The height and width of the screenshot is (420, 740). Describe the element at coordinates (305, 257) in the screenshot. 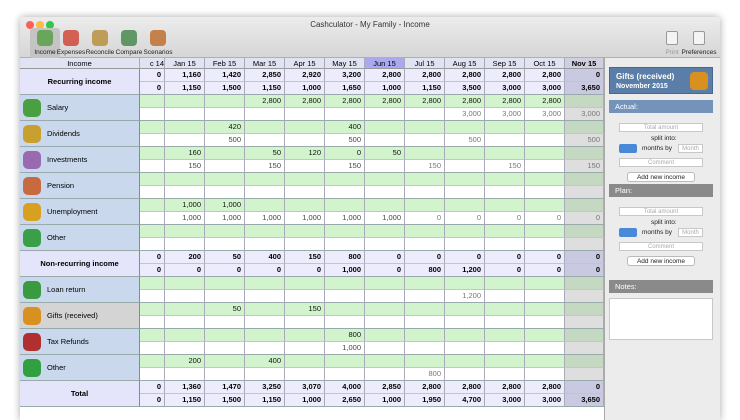

I see `plan-cell: 150` at that location.